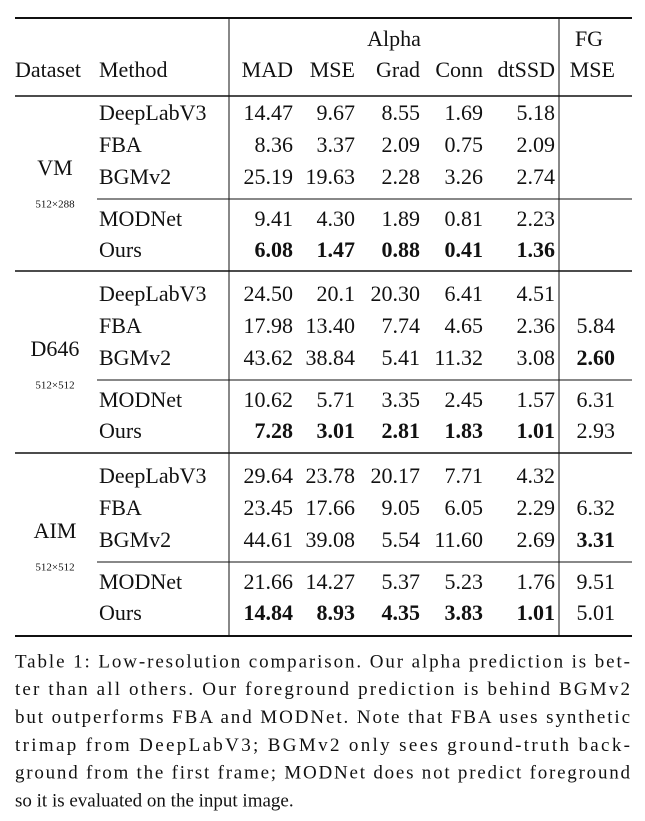 The height and width of the screenshot is (821, 645). I want to click on cell-value: 4.51, so click(536, 293).